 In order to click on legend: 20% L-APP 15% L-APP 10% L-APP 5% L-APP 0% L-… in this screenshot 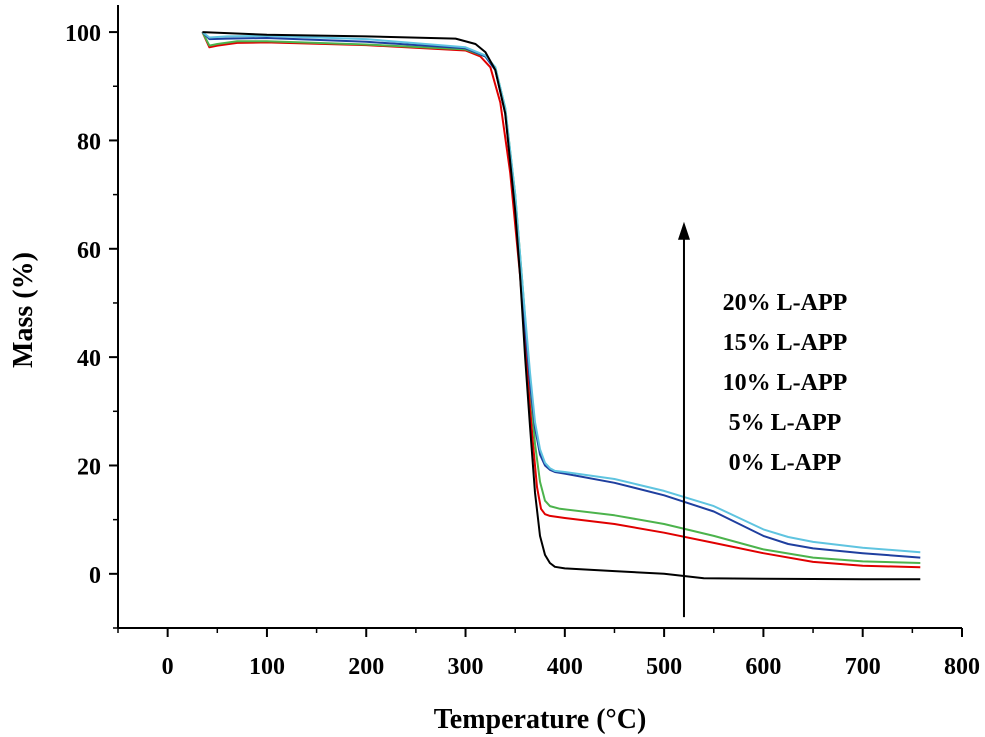, I will do `click(785, 383)`.